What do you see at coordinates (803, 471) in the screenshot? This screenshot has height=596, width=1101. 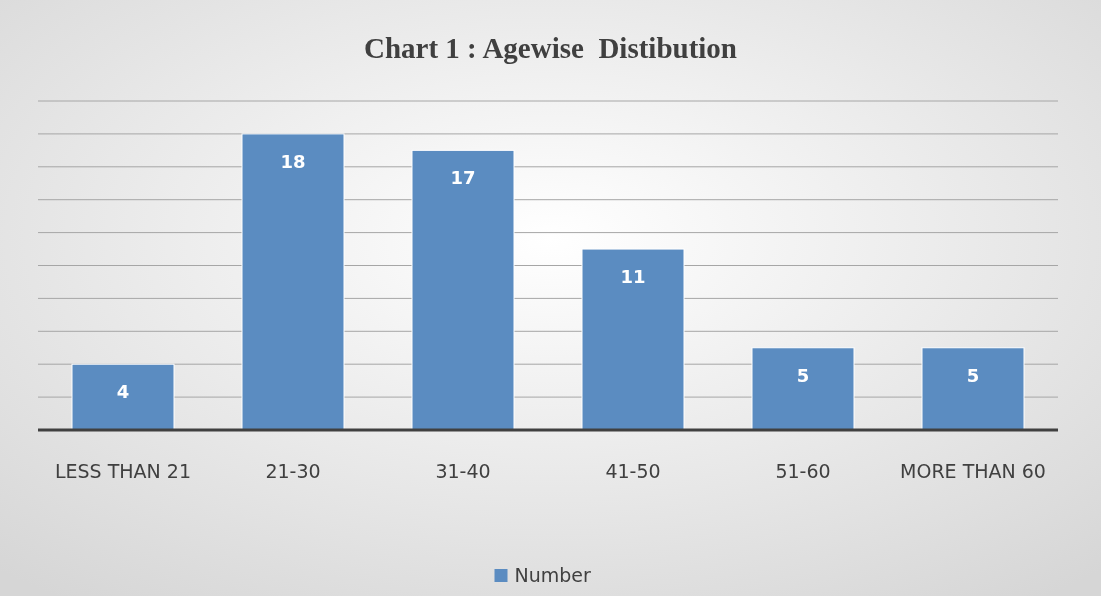 I see `x-tick-label: 51-60` at bounding box center [803, 471].